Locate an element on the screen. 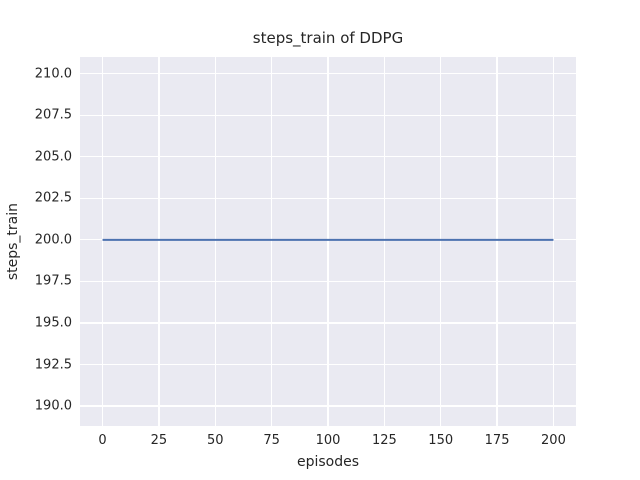 The height and width of the screenshot is (480, 640). x-tick-label: 125 is located at coordinates (384, 440).